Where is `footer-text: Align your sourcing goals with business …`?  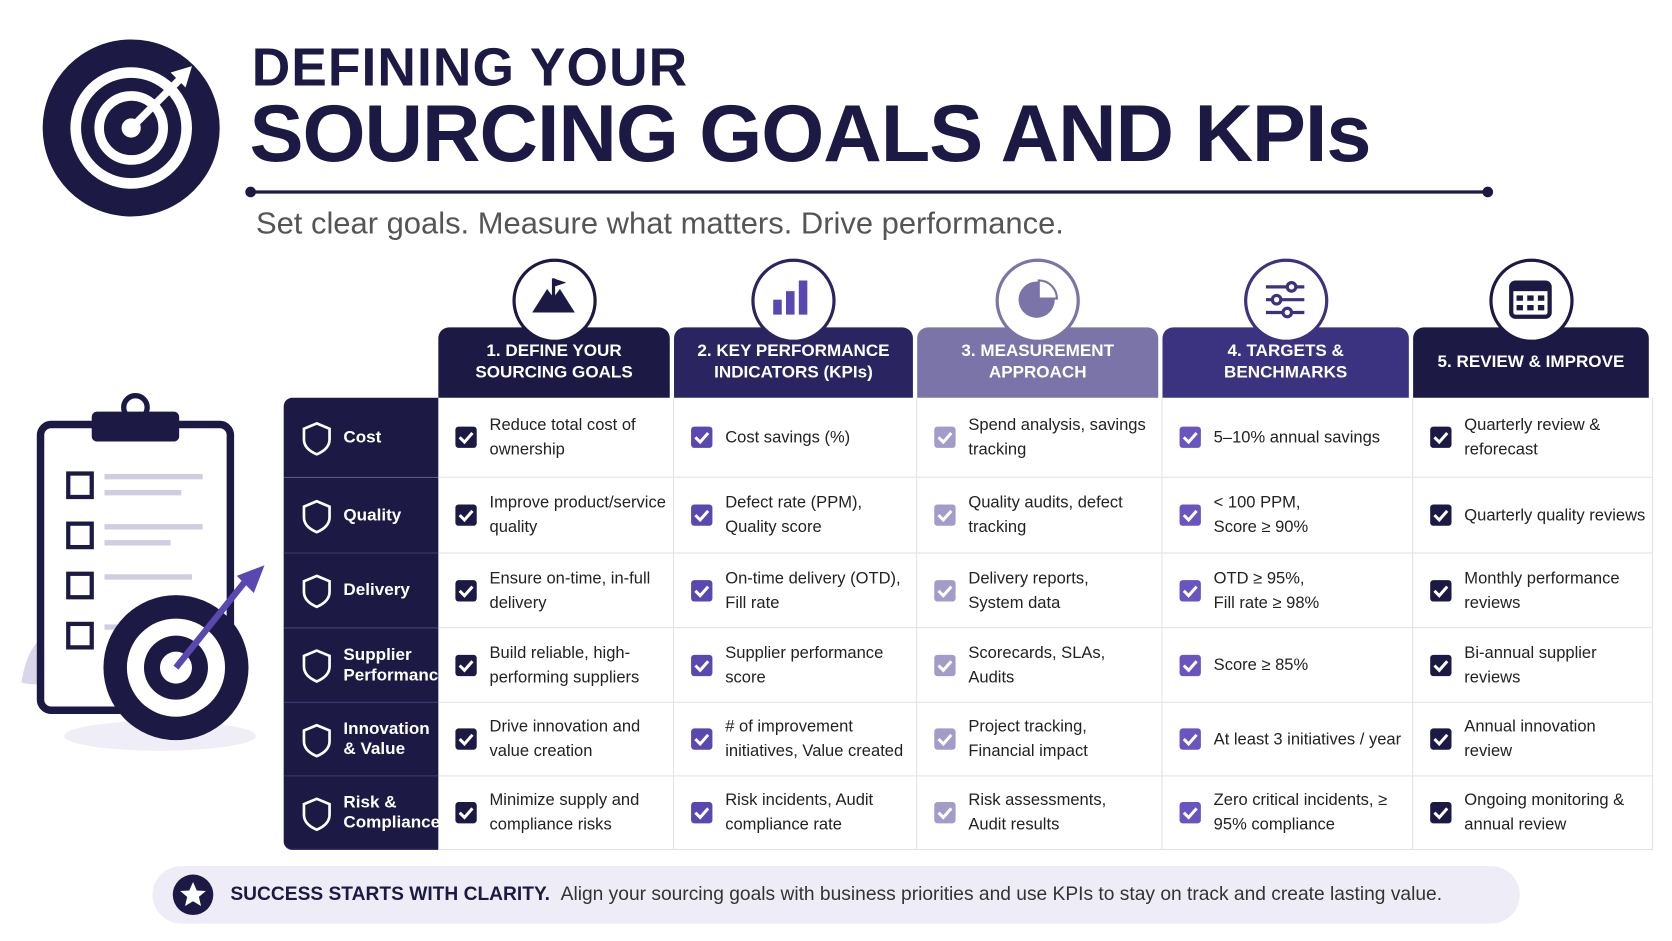
footer-text: Align your sourcing goals with business … is located at coordinates (1001, 894).